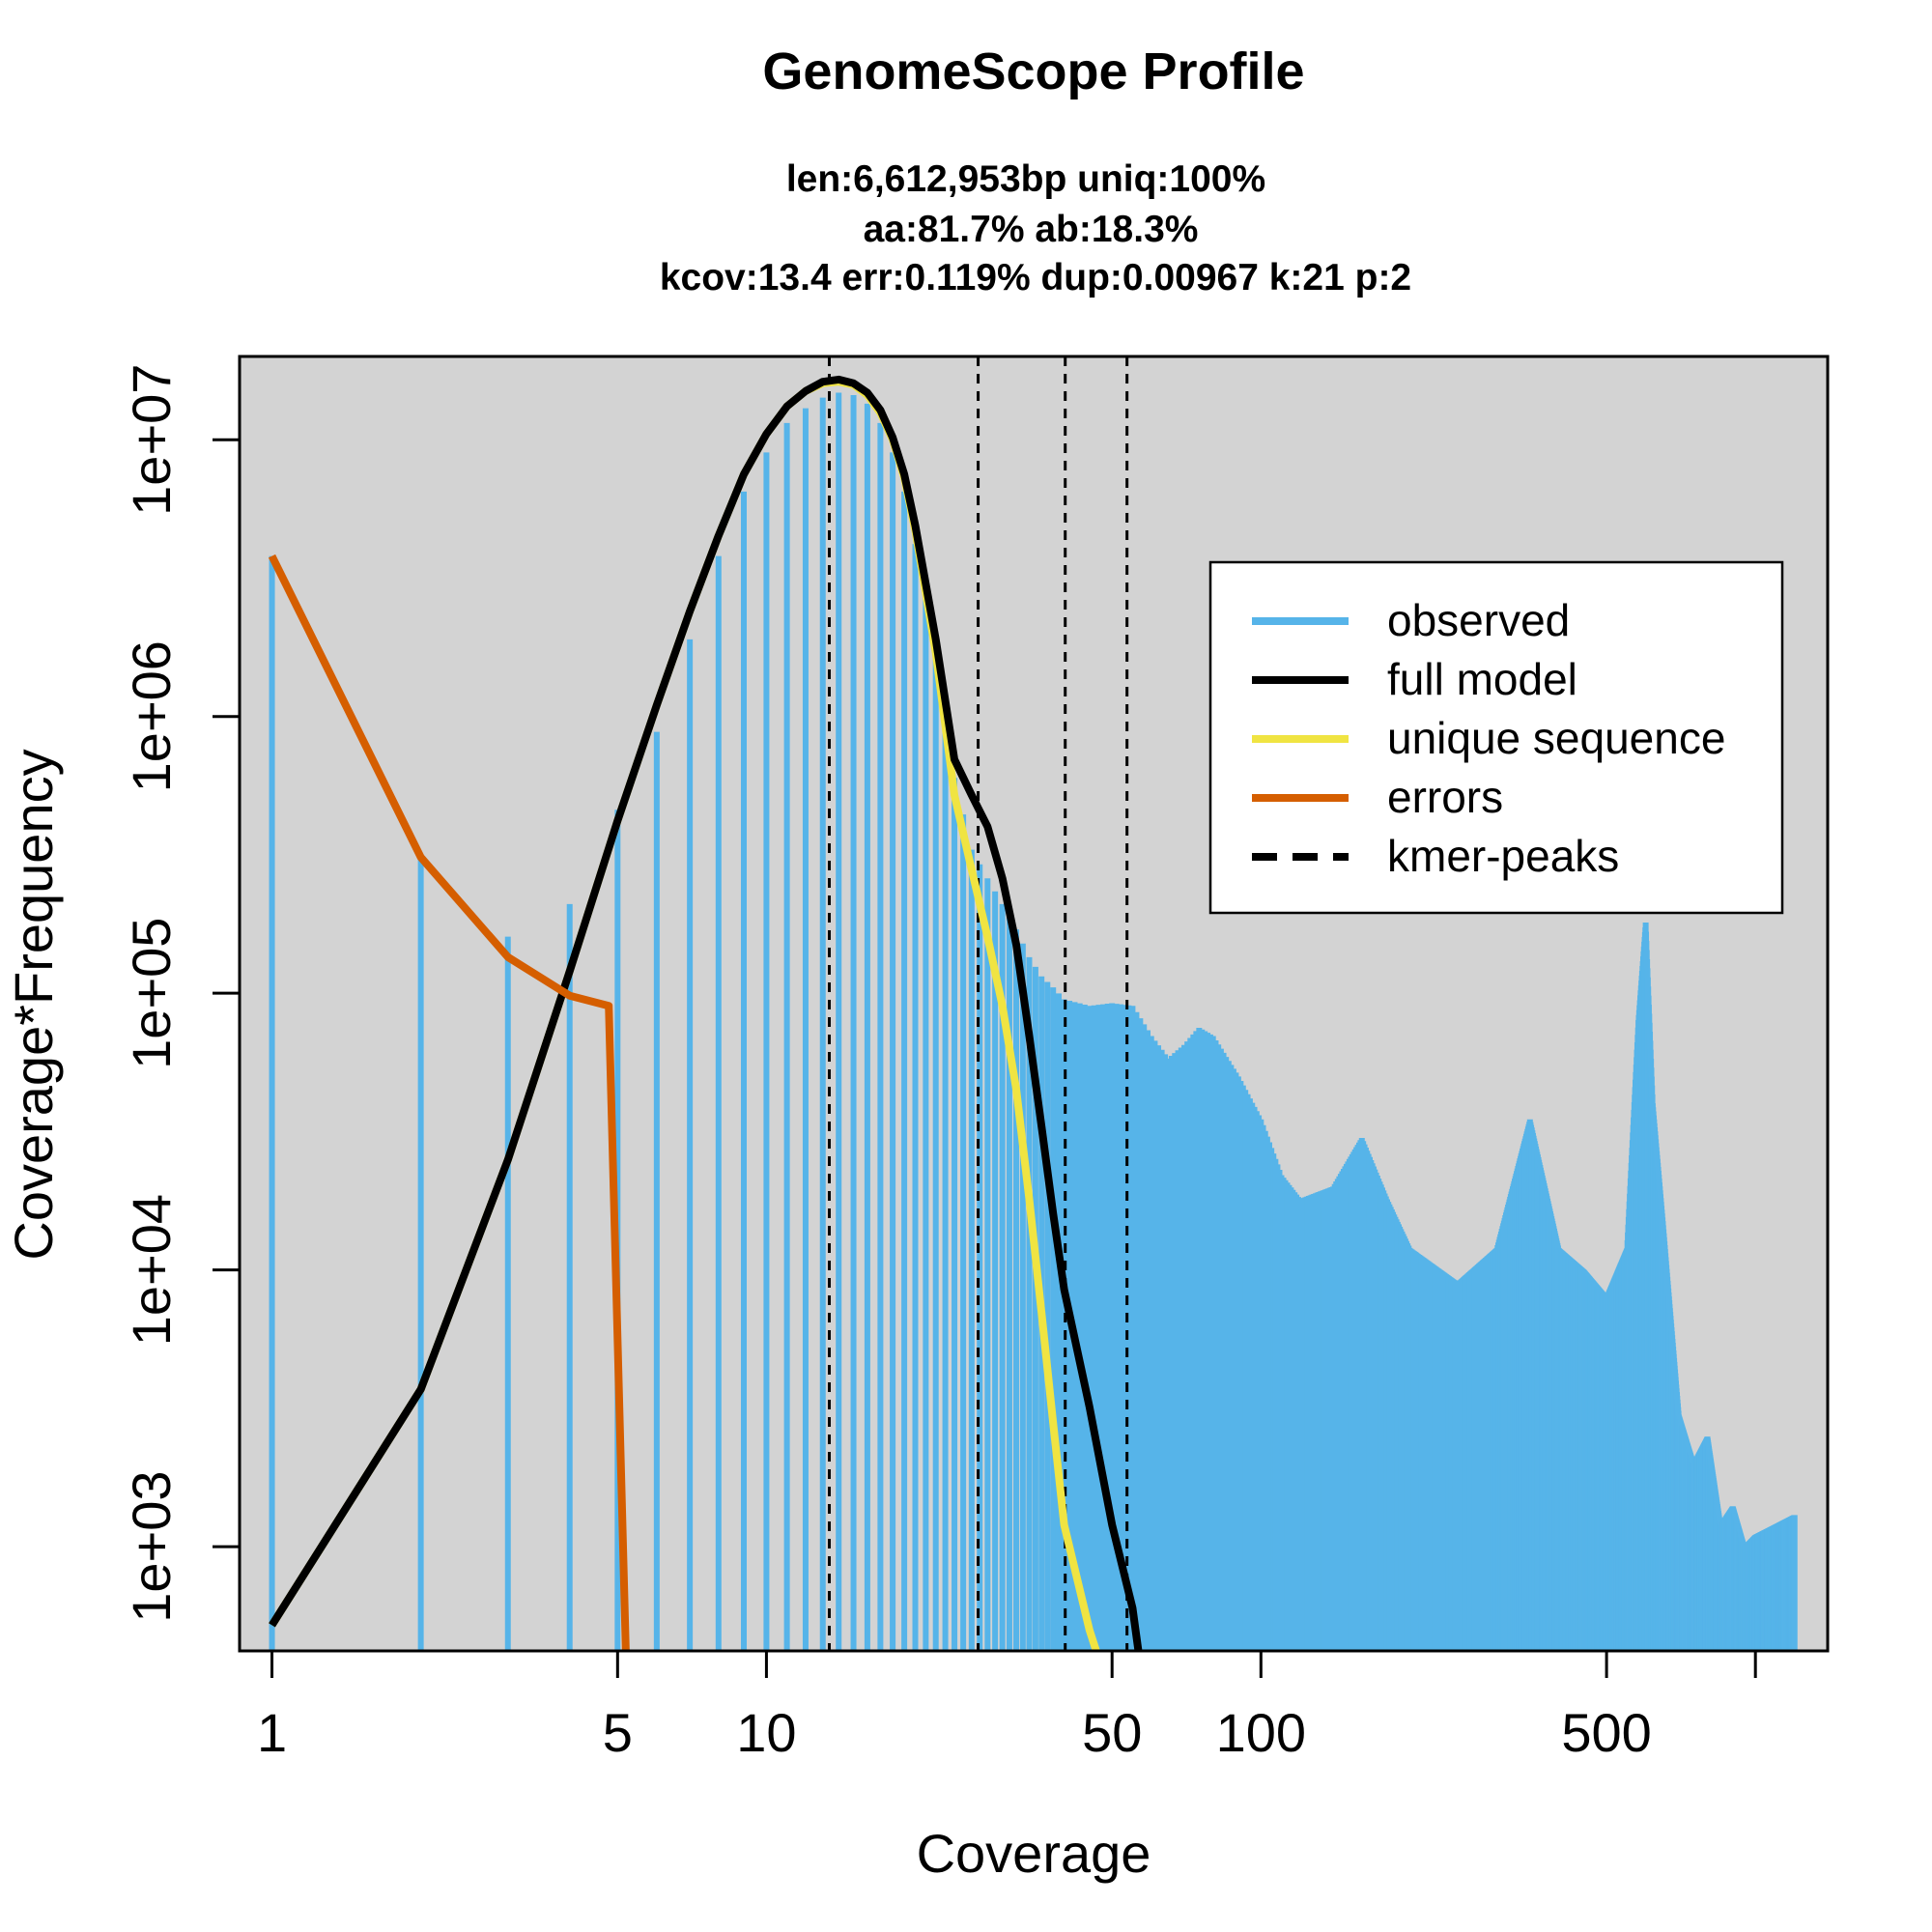  Describe the element at coordinates (33, 1005) in the screenshot. I see `y-axis-label: Coverage*Frequency` at that location.